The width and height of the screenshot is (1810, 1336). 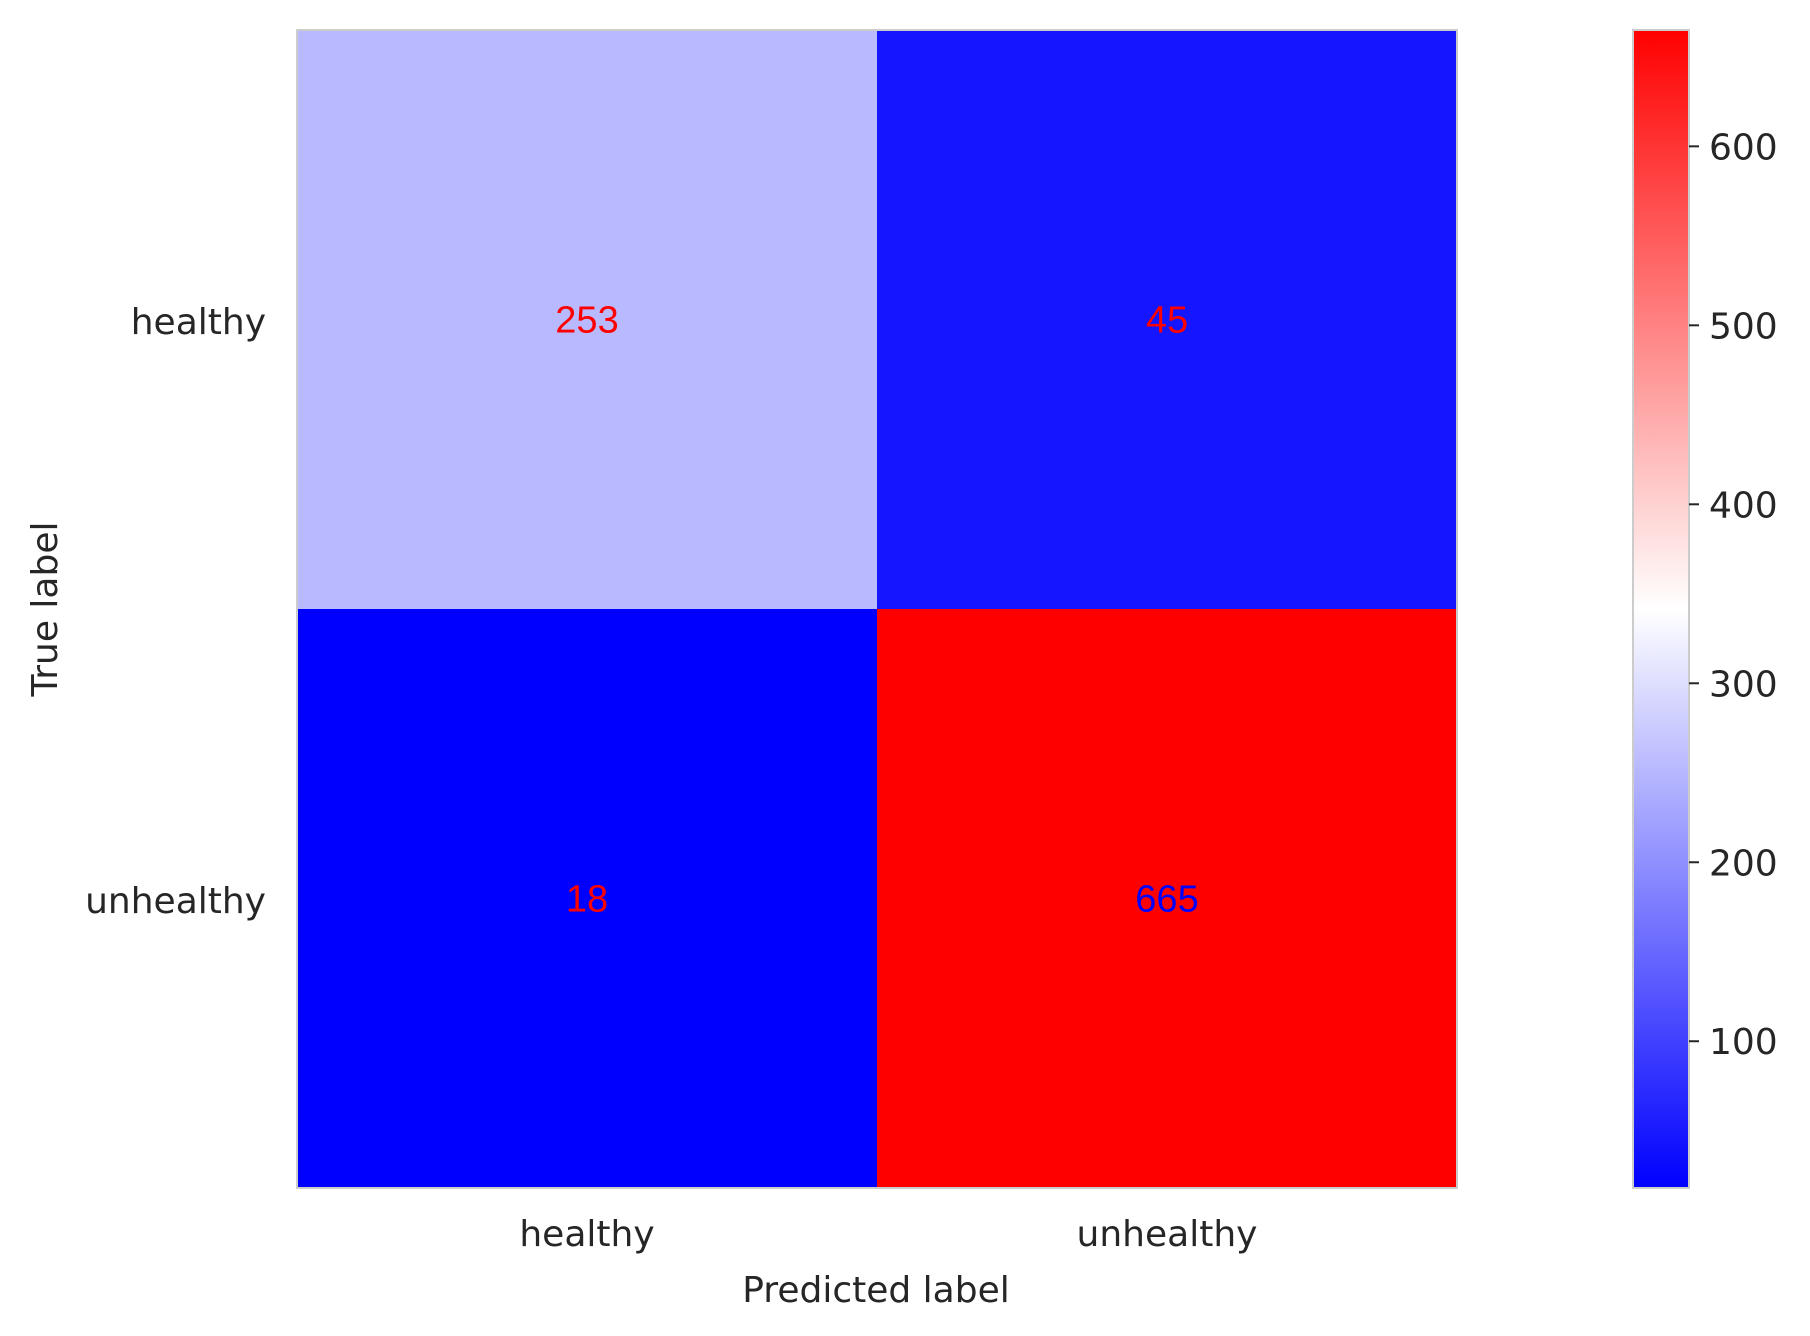 What do you see at coordinates (1743, 1042) in the screenshot?
I see `colorbar-tick-label-100: 100` at bounding box center [1743, 1042].